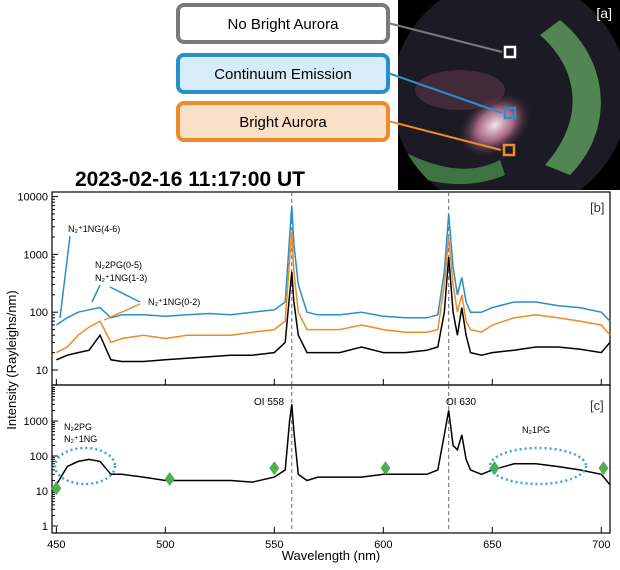  I want to click on annotation: N₂⁺1NG, so click(80, 439).